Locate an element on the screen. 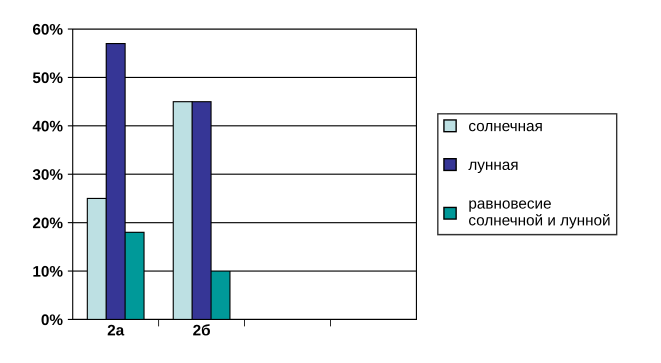  legend-label: равновесие солнечной и лунной is located at coordinates (539, 214).